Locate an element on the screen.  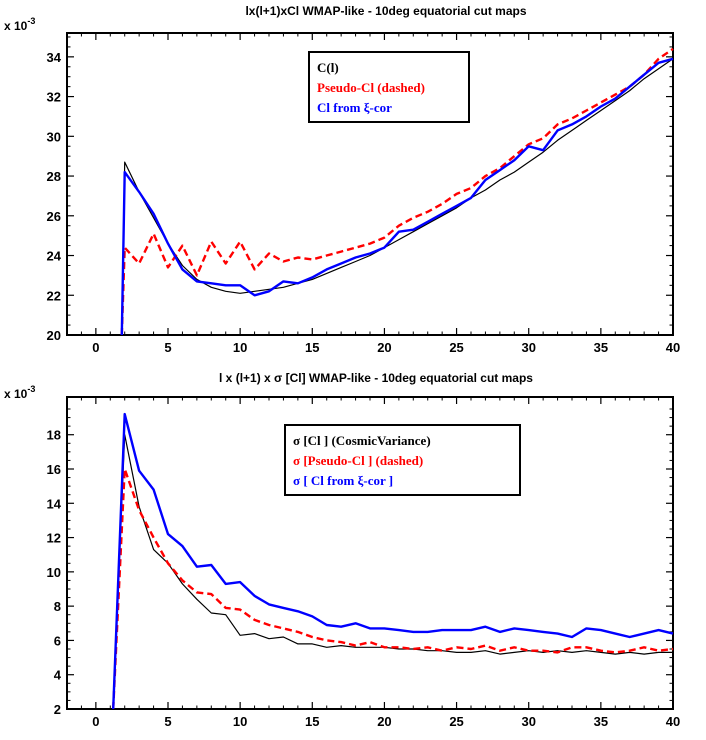
bottom-y-tick-label: 18 is located at coordinates (54, 435).